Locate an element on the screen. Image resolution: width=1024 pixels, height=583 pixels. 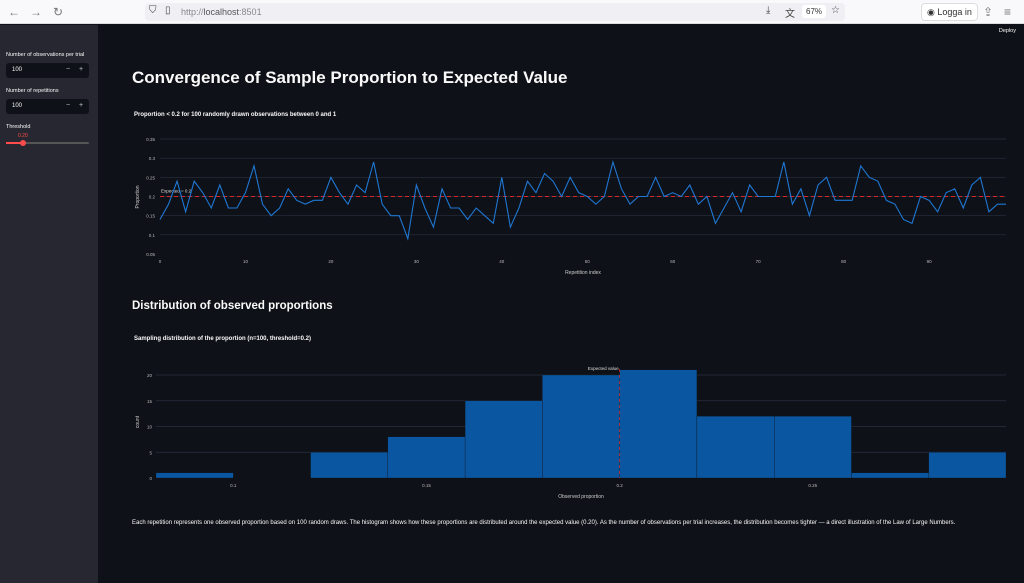
extensions-icon: ⇪ is located at coordinates (988, 12).